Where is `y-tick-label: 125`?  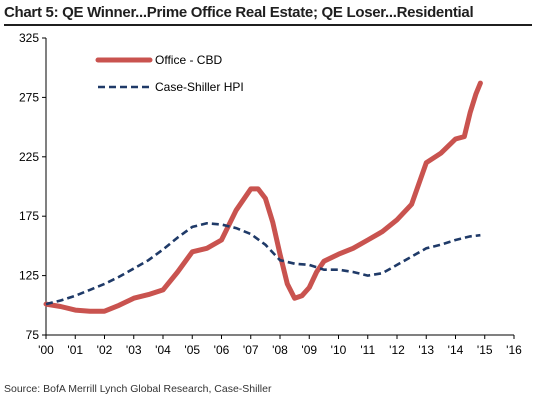 y-tick-label: 125 is located at coordinates (29, 276).